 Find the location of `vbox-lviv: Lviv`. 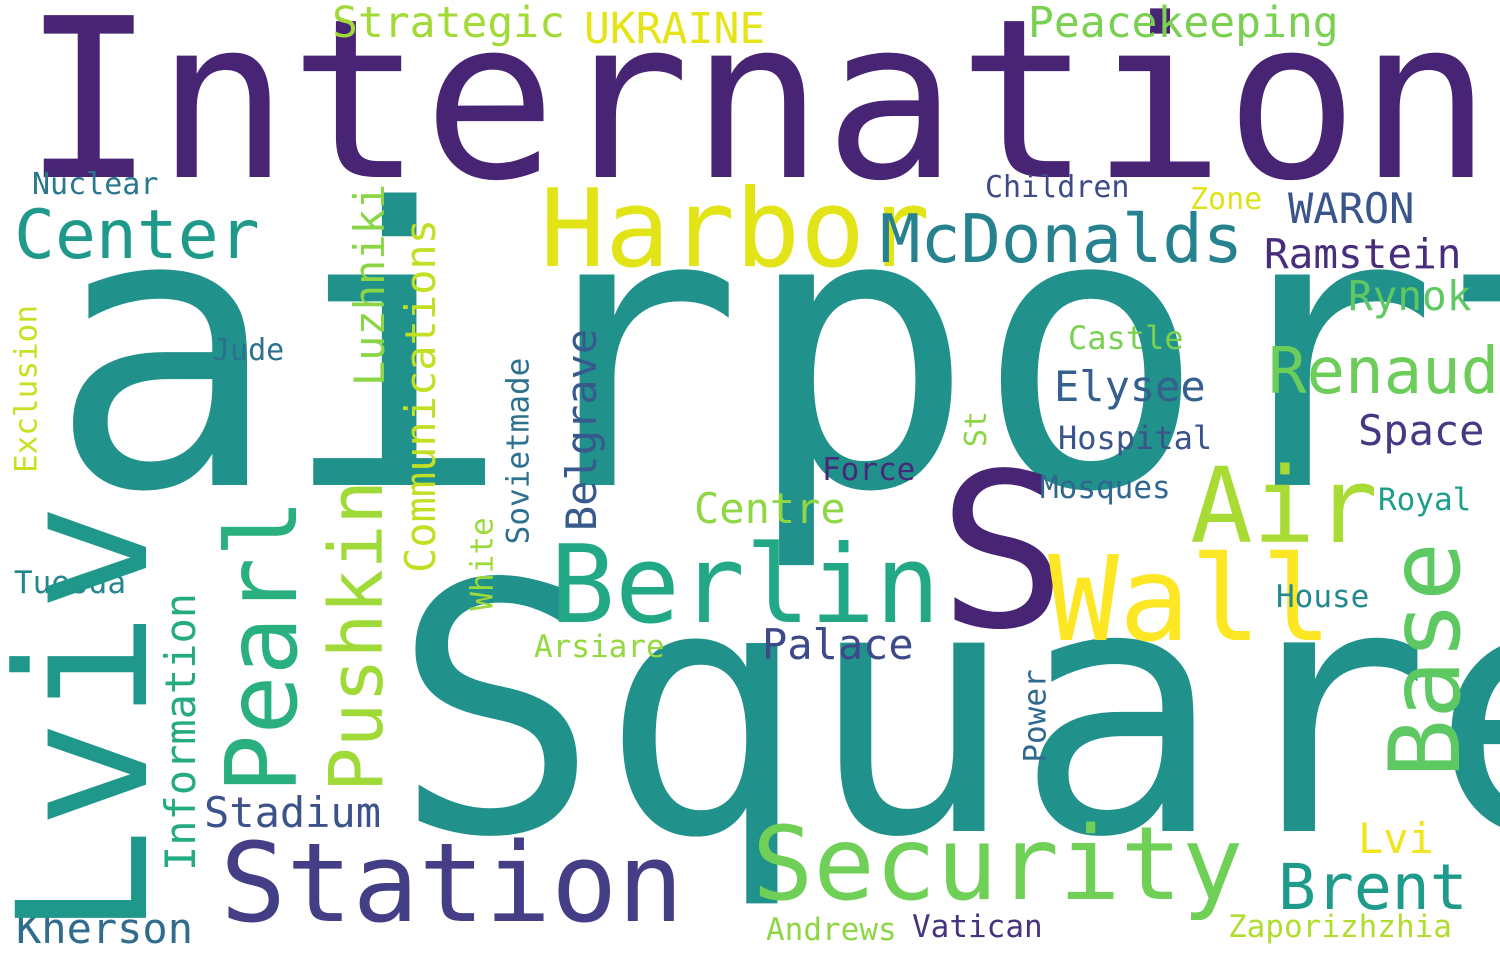

vbox-lviv: Lviv is located at coordinates (94, 719).